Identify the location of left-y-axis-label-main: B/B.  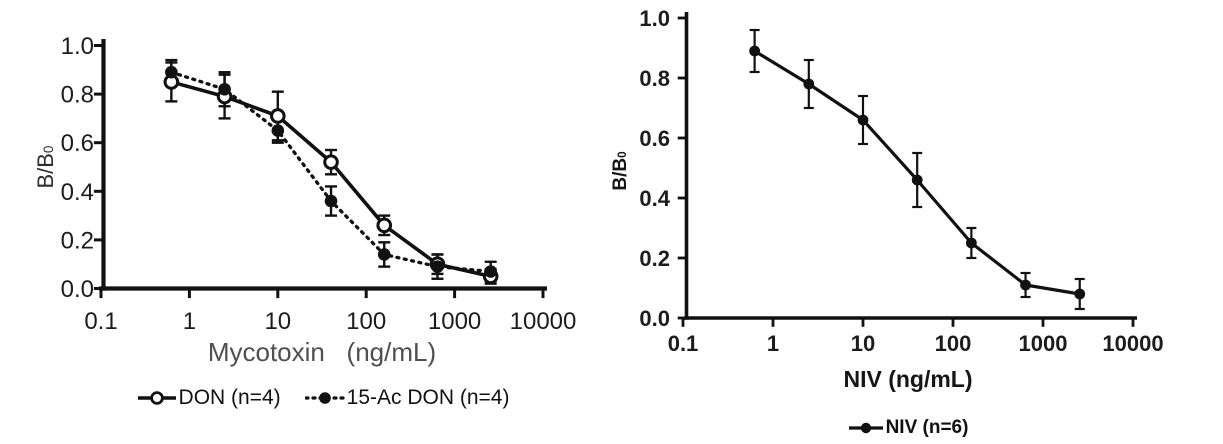
(45, 171).